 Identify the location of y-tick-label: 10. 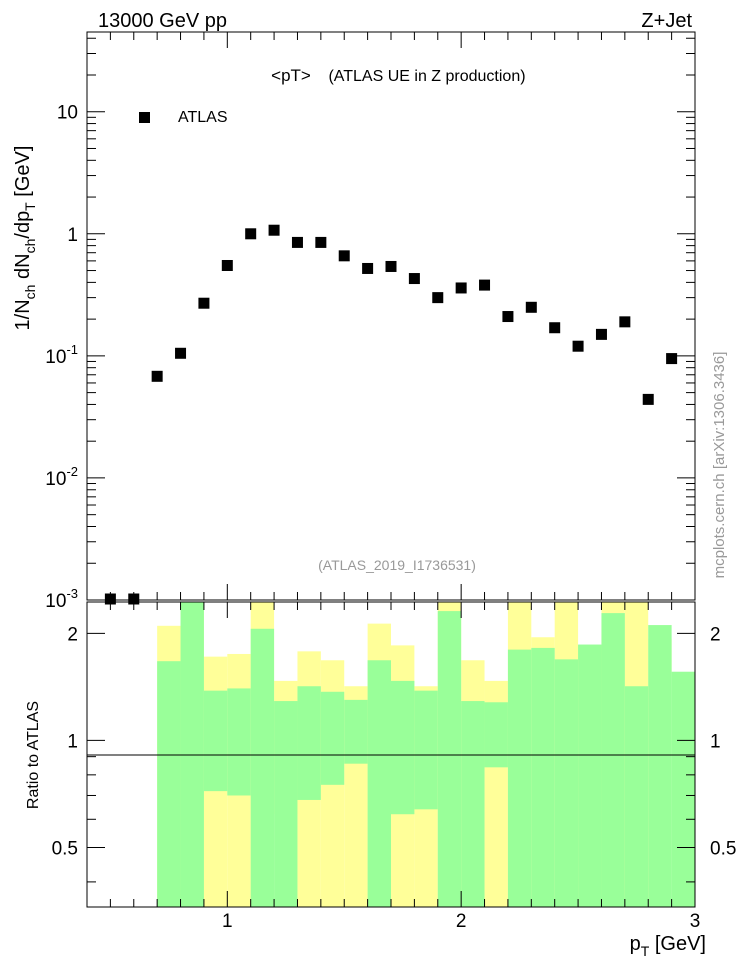
(67, 113).